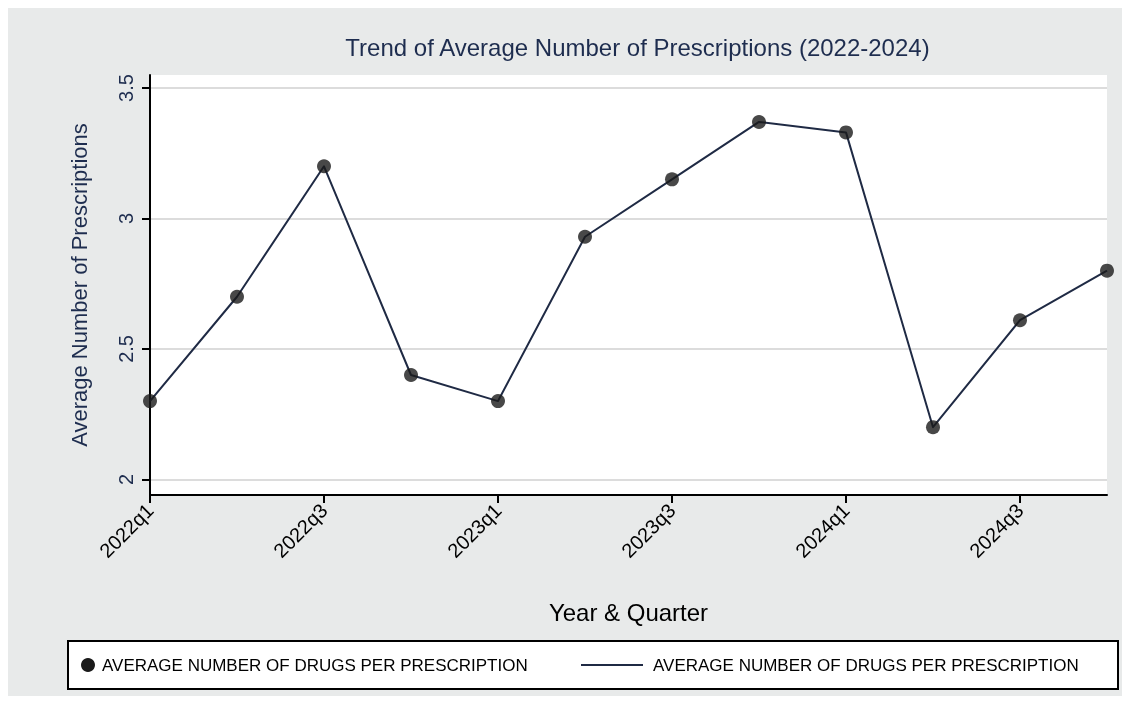 This screenshot has height=704, width=1130. What do you see at coordinates (126, 88) in the screenshot?
I see `y-tick-label: 3.5` at bounding box center [126, 88].